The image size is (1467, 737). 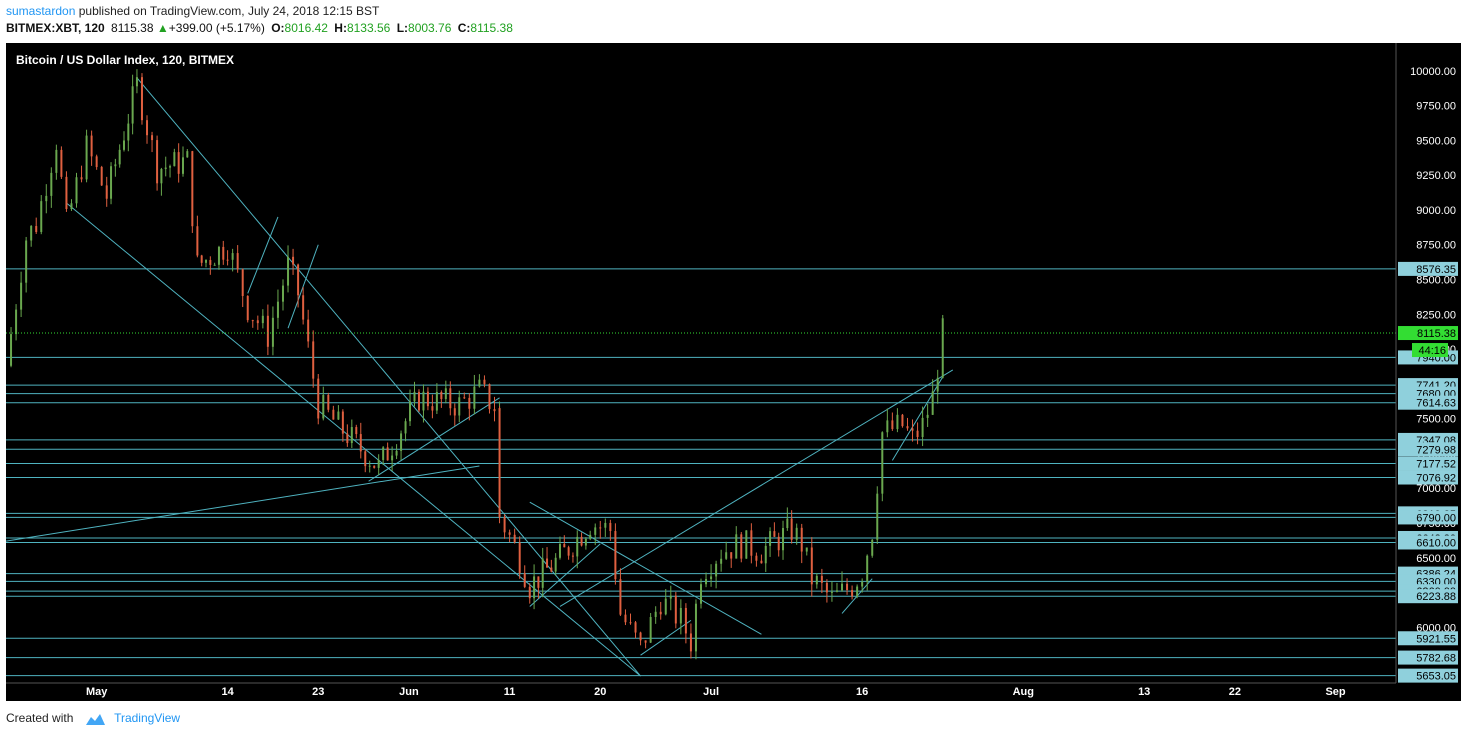 What do you see at coordinates (464, 28) in the screenshot?
I see `close-label: C:` at bounding box center [464, 28].